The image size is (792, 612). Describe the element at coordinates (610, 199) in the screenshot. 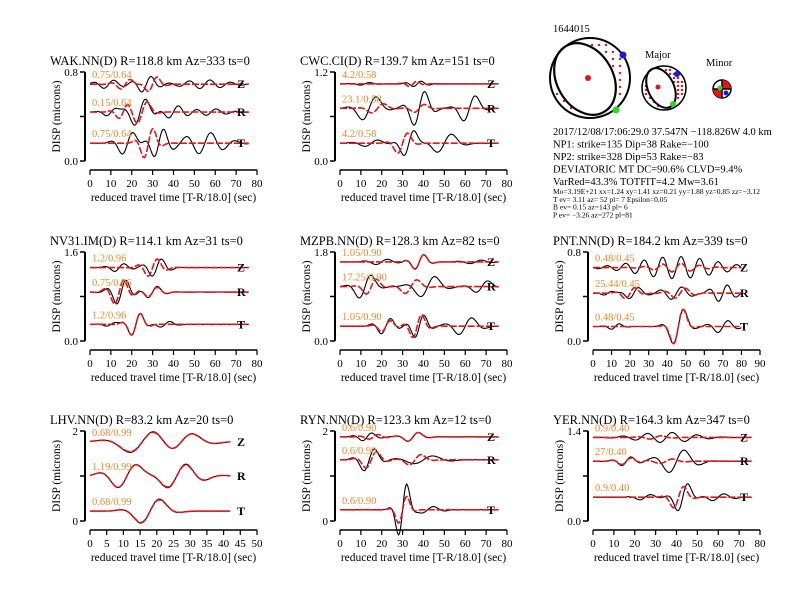

I see `mt-detail-line: T ev= 3.11 az= 52 pl= 7 Epsilon=0.05` at that location.